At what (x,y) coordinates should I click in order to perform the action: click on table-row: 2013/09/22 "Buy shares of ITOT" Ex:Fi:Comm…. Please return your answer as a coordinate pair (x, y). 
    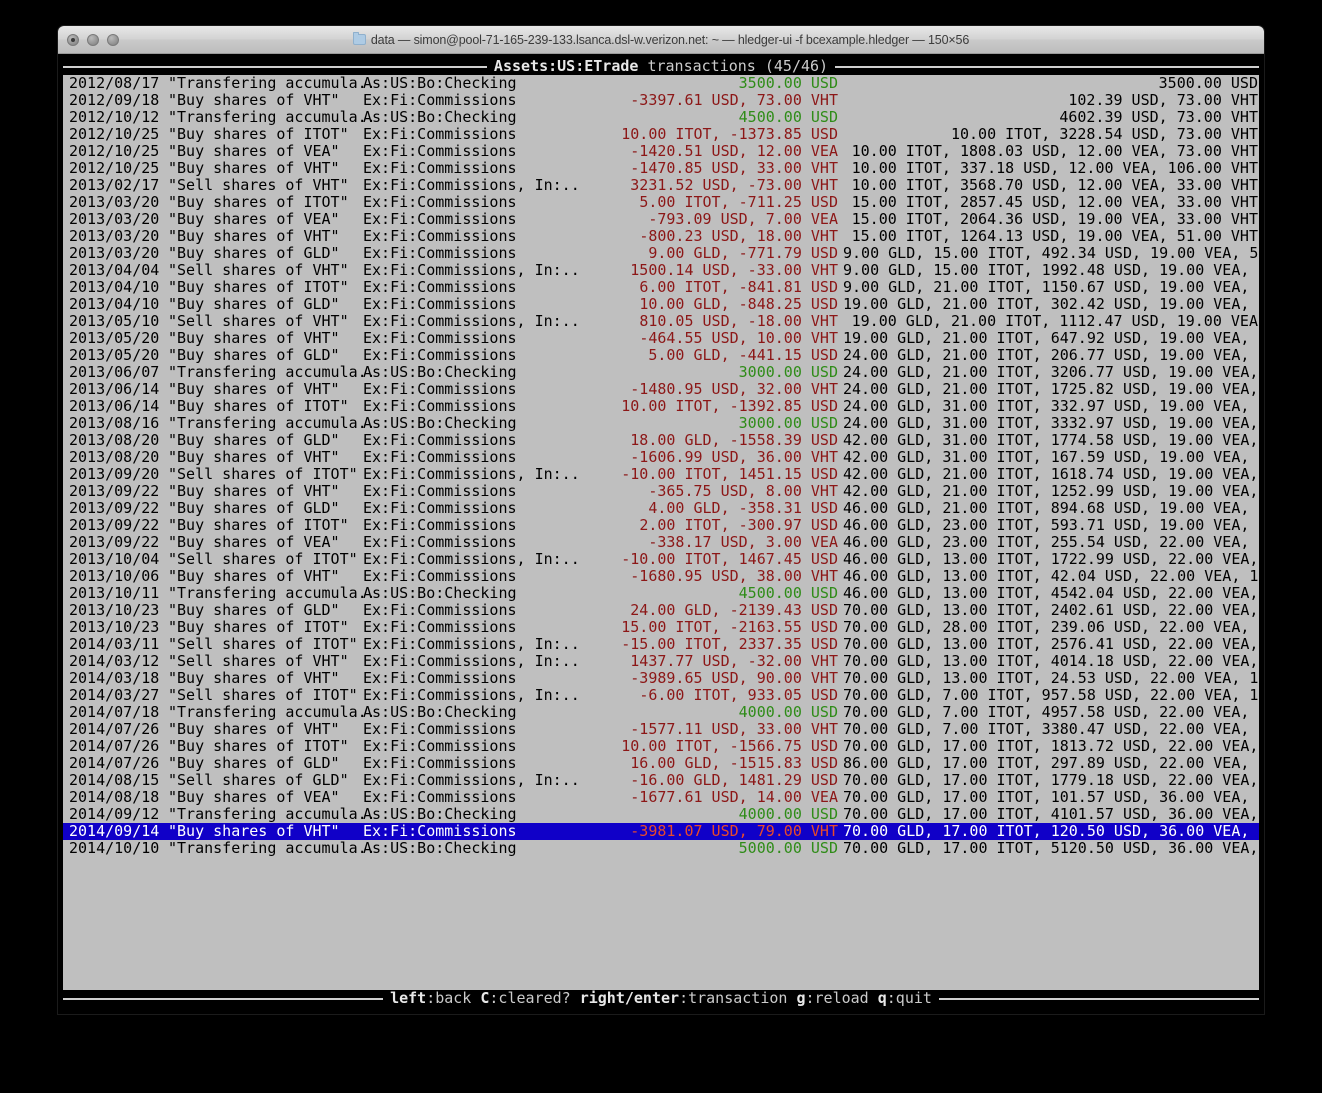
    Looking at the image, I should click on (661, 525).